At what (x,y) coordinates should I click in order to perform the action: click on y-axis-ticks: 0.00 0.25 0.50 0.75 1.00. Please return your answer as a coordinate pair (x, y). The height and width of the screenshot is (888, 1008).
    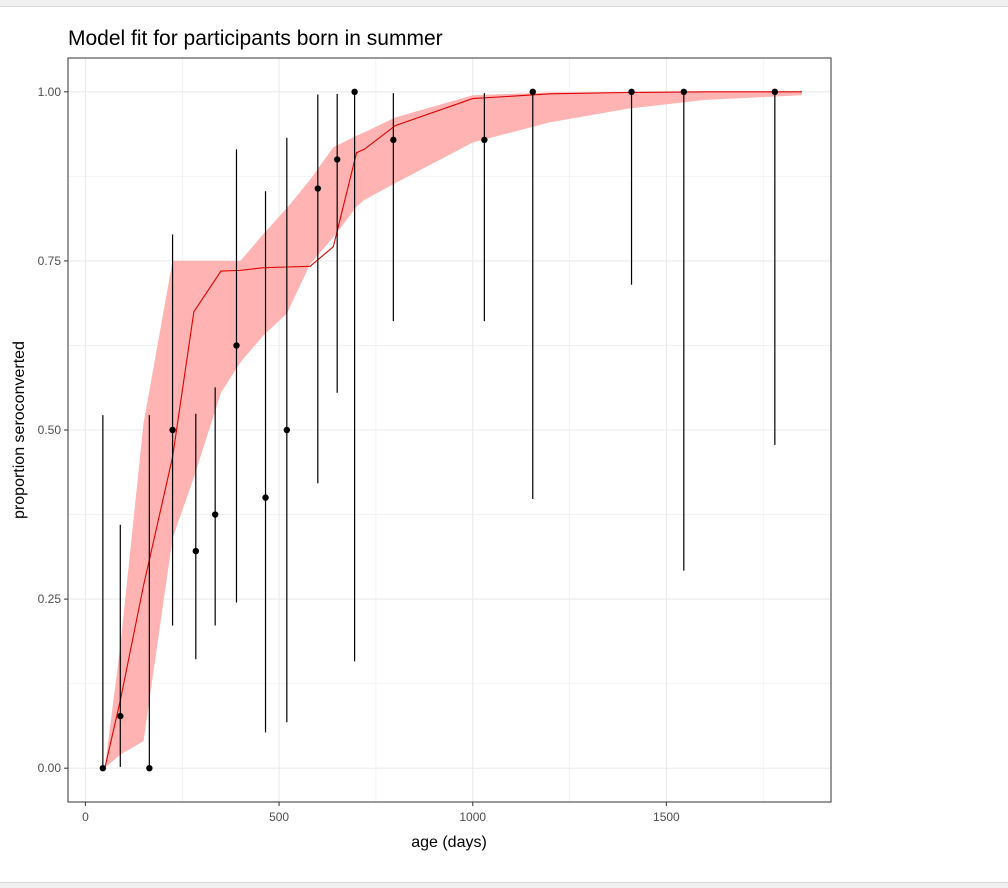
    Looking at the image, I should click on (53, 430).